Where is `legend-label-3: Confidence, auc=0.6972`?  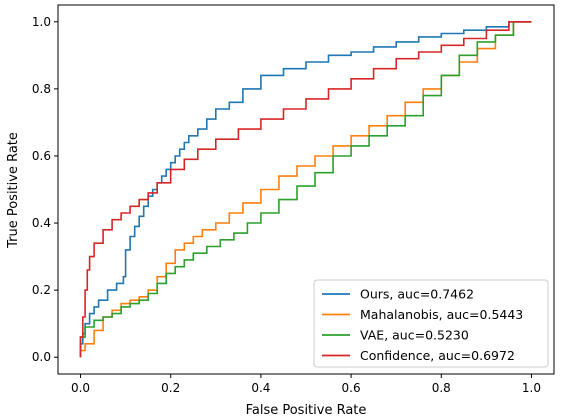
legend-label-3: Confidence, auc=0.6972 is located at coordinates (437, 355).